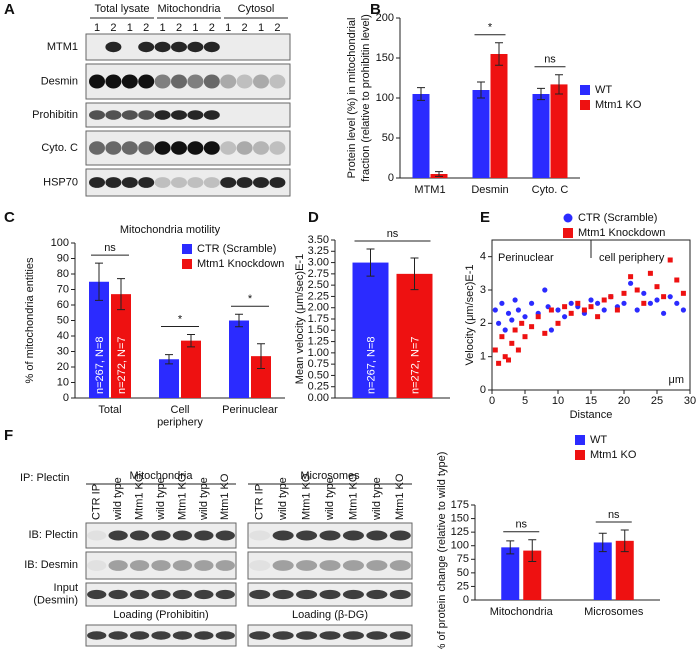  Describe the element at coordinates (366, 98) in the screenshot. I see `y-axis-label: fraction (relative to prohibitin level)` at that location.